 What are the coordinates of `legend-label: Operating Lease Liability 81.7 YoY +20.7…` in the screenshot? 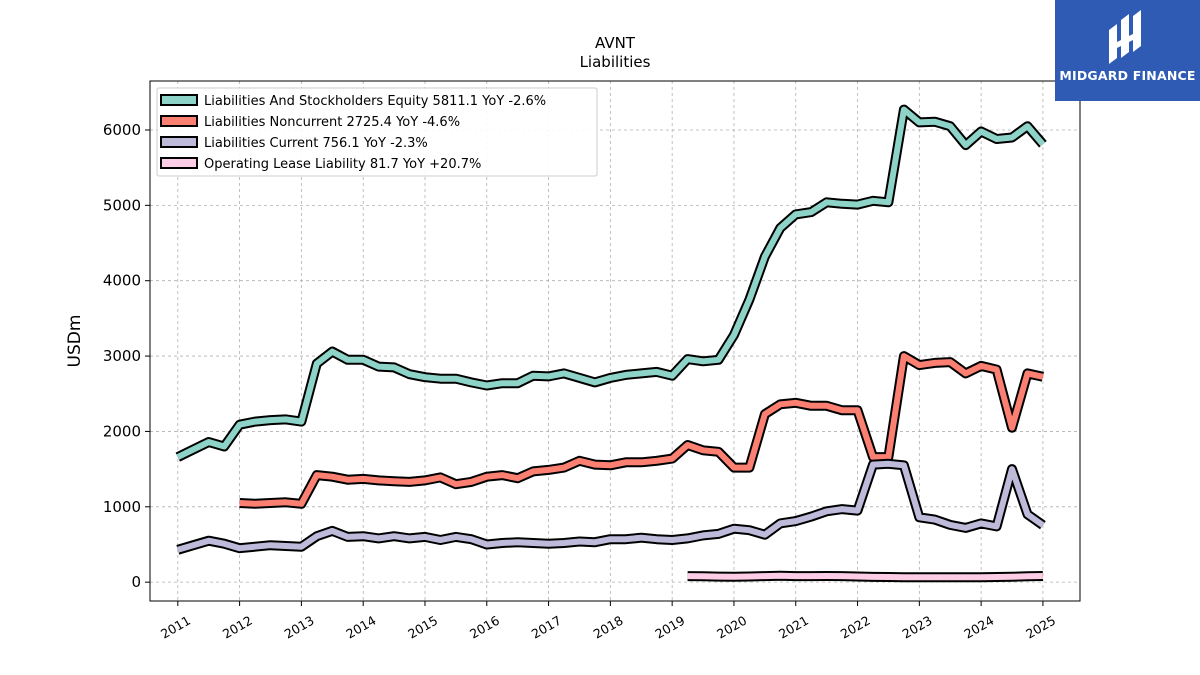 It's located at (342, 164).